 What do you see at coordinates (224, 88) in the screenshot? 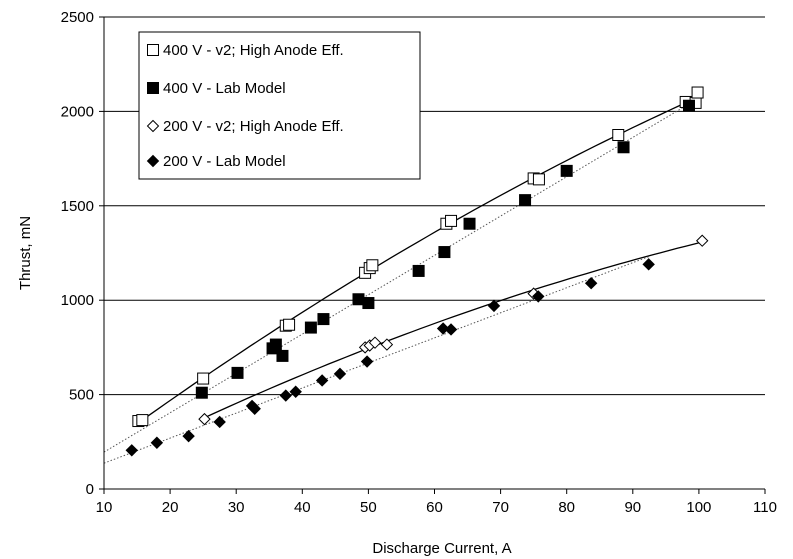
I see `legend-label-2: 400 V - Lab Model` at bounding box center [224, 88].